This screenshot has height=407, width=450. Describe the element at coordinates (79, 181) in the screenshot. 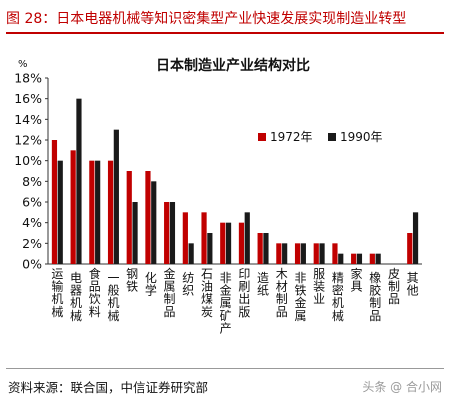

I see `bar-1990年-电器机械` at that location.